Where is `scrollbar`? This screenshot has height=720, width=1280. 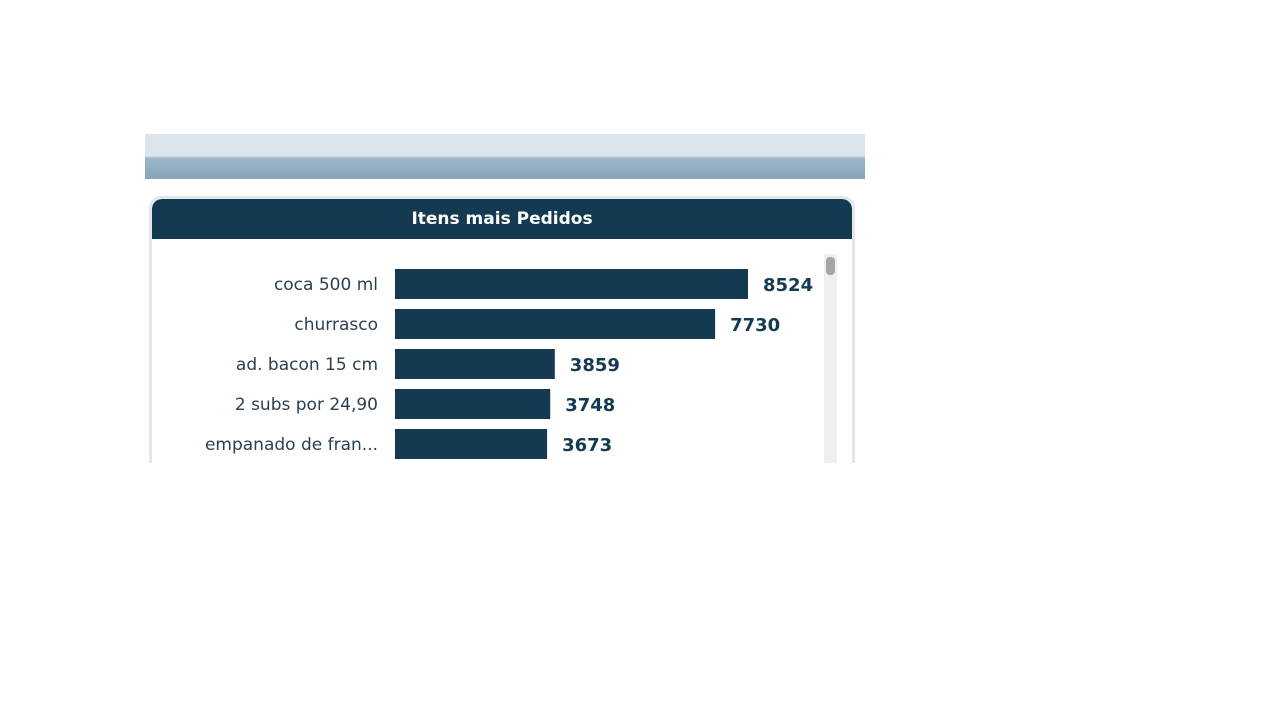 scrollbar is located at coordinates (830, 358).